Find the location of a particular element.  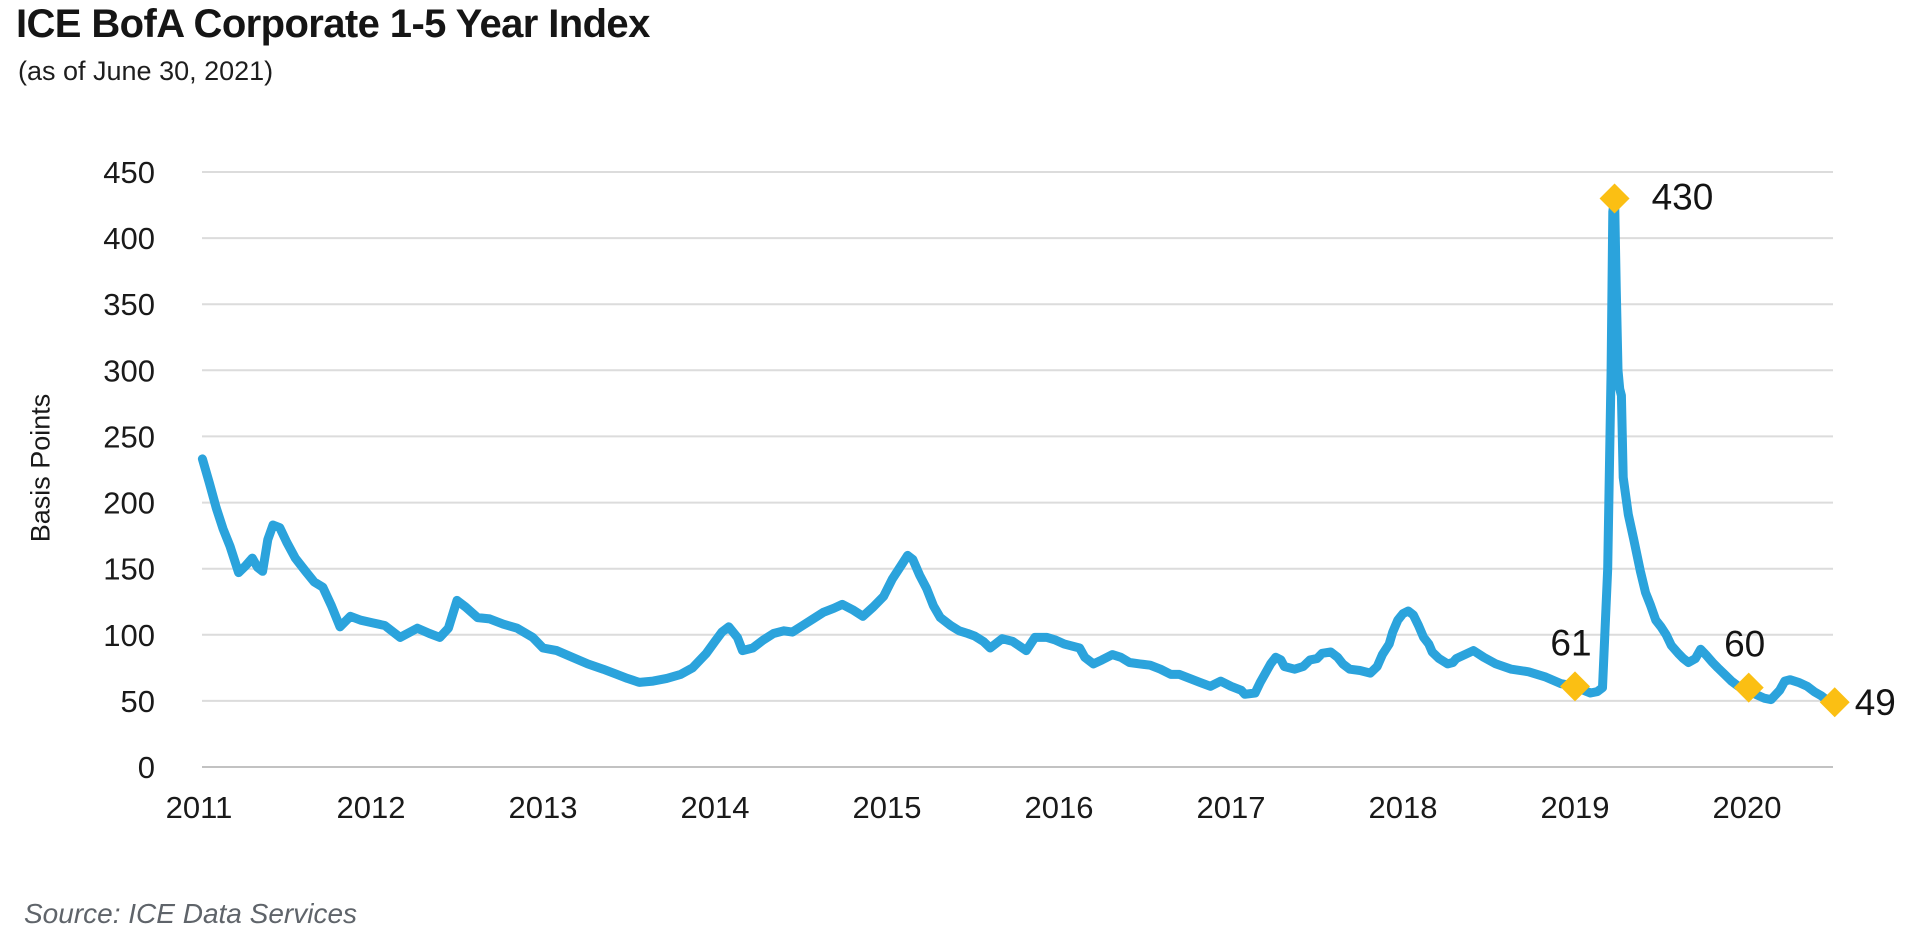

marker-label-60: 60 is located at coordinates (1744, 644).